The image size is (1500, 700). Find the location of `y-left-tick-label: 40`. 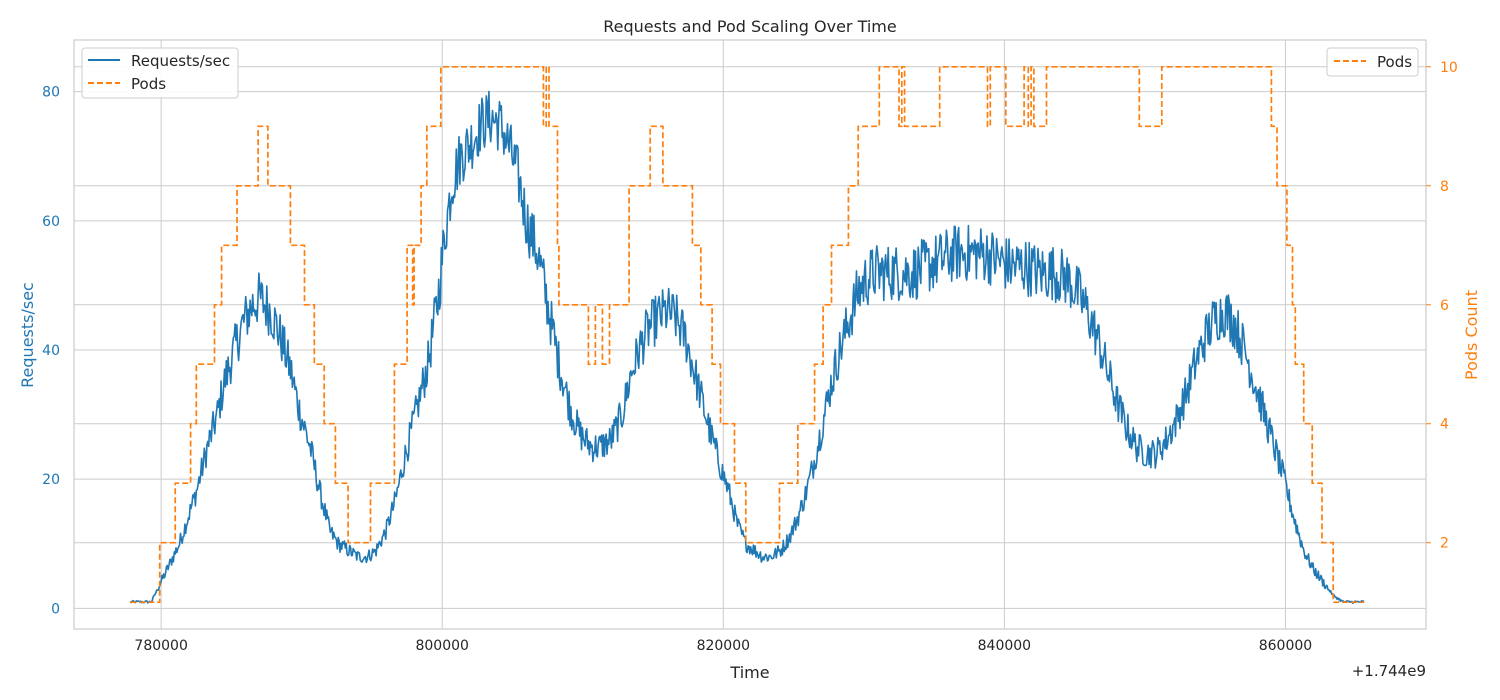

y-left-tick-label: 40 is located at coordinates (51, 351).